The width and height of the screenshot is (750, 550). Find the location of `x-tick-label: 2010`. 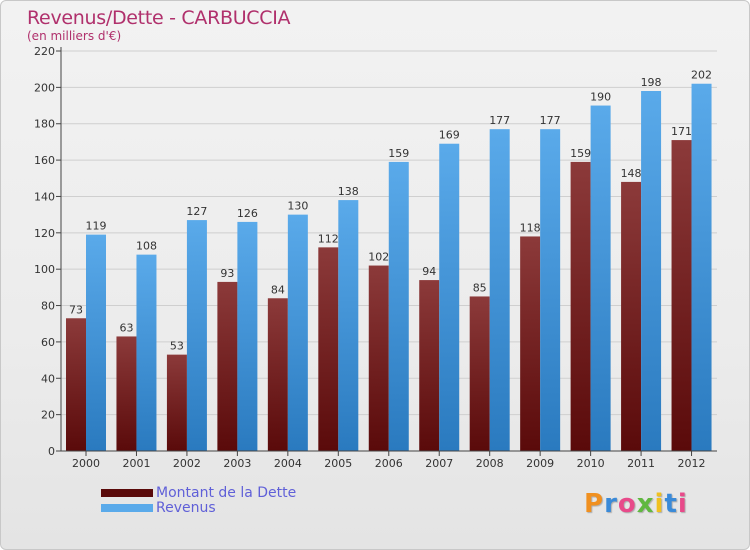

x-tick-label: 2010 is located at coordinates (591, 463).